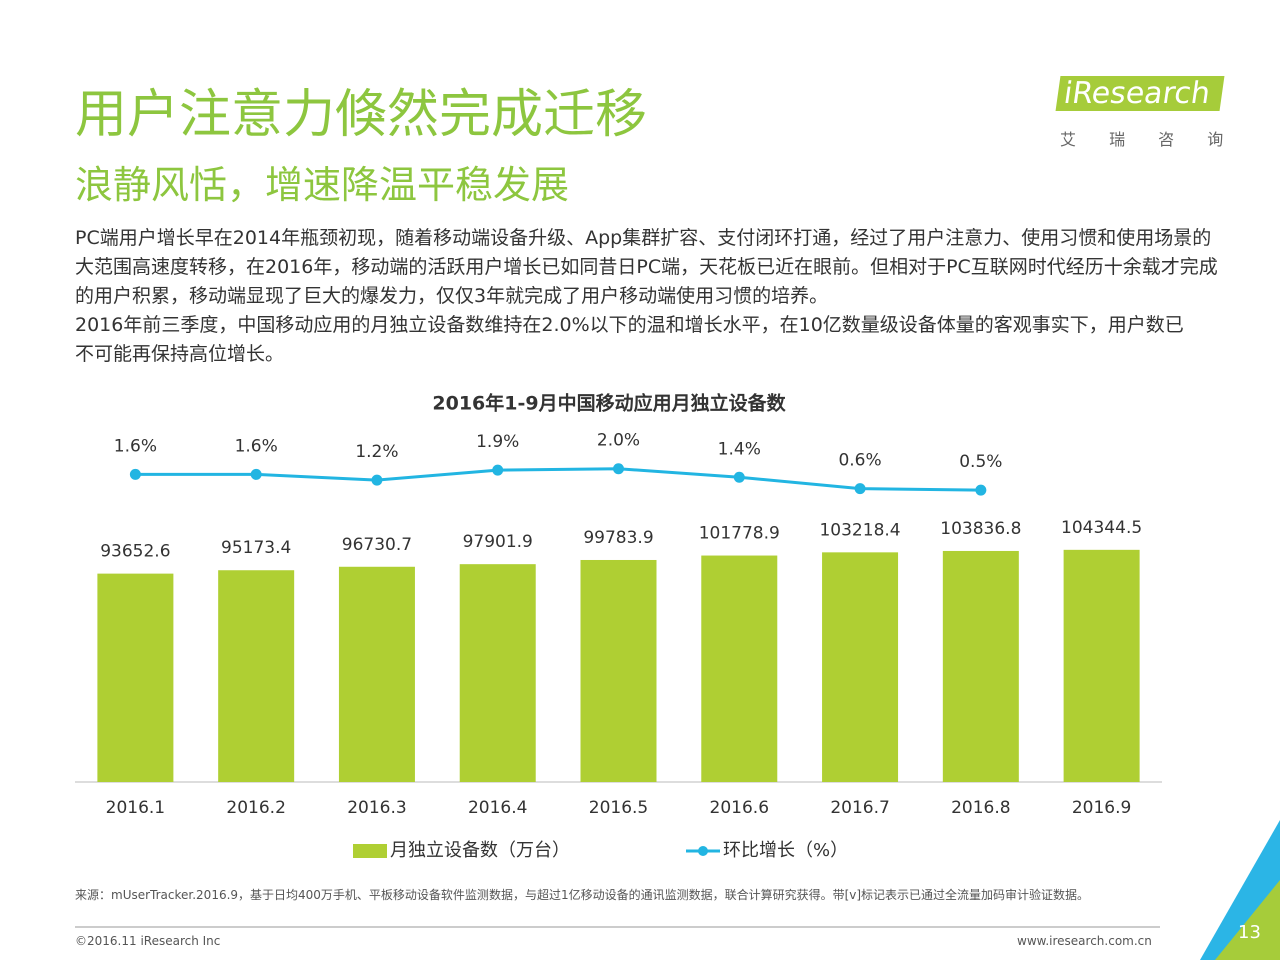 The height and width of the screenshot is (960, 1280). I want to click on title: 用户注意力倏然完成迁移, so click(361, 115).